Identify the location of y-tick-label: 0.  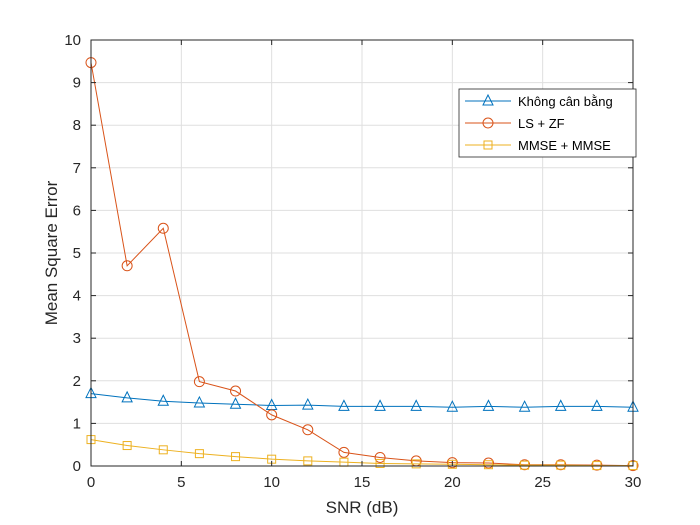
(77, 466).